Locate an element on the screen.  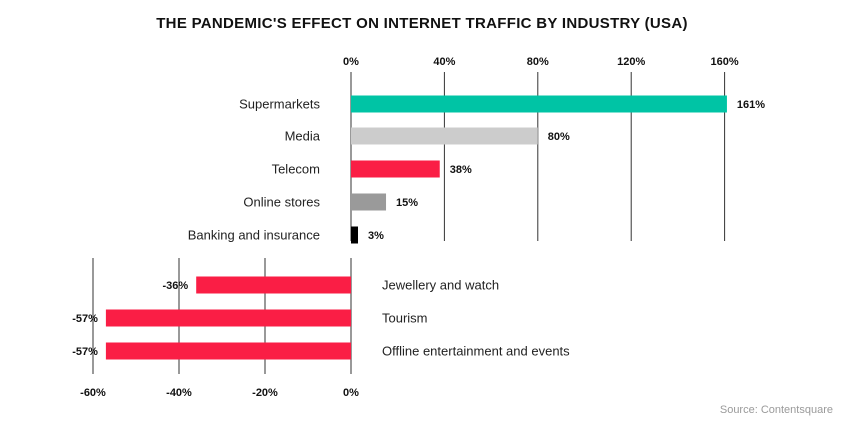
data-label-media: 80% is located at coordinates (559, 137).